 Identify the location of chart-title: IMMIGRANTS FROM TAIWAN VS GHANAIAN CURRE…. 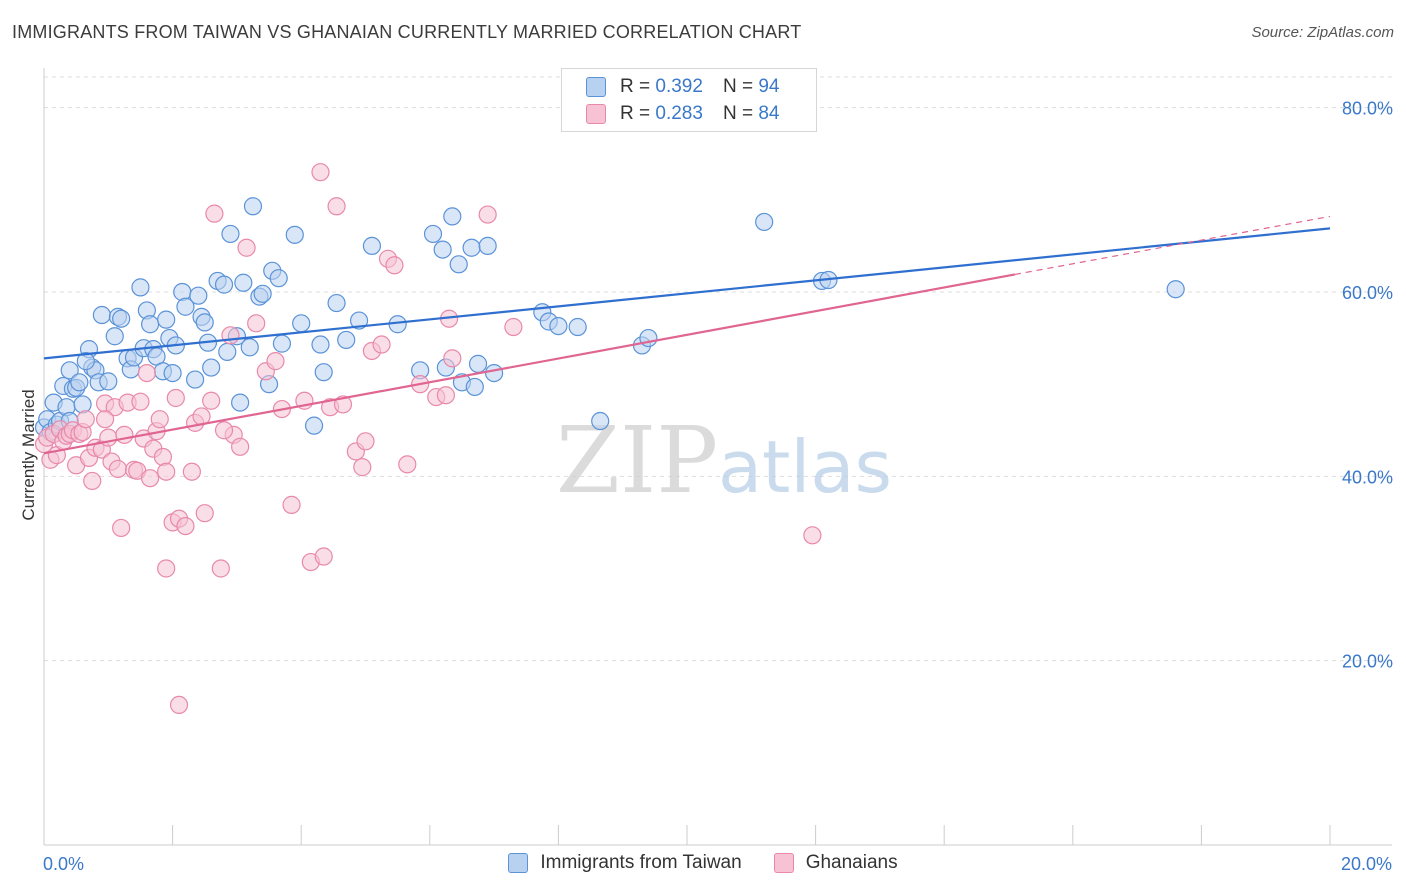
(407, 32).